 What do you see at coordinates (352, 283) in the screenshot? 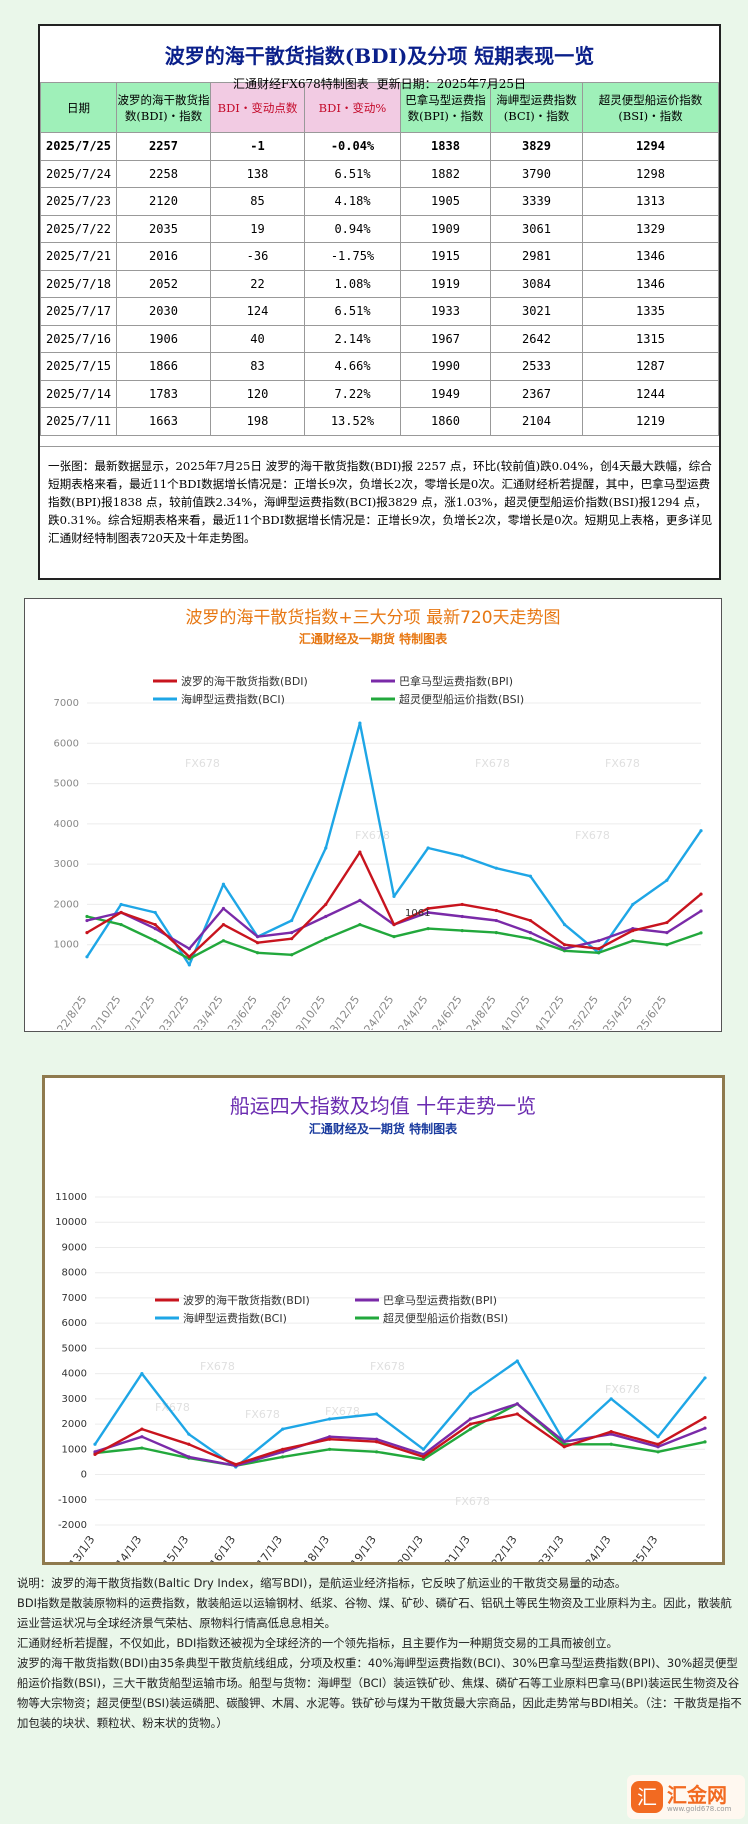
I see `table-cell: 1.08%` at bounding box center [352, 283].